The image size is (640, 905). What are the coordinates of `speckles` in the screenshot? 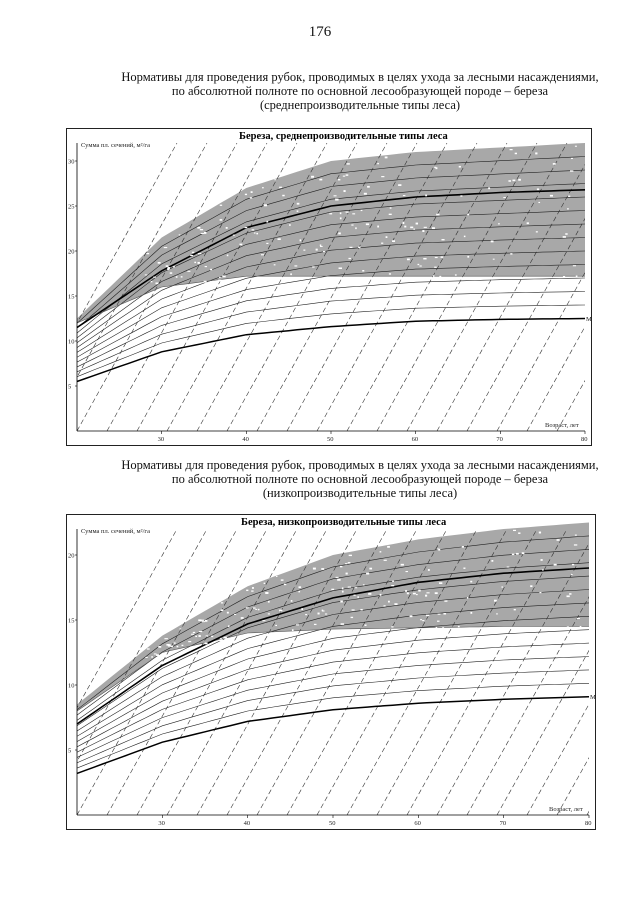 It's located at (363, 593).